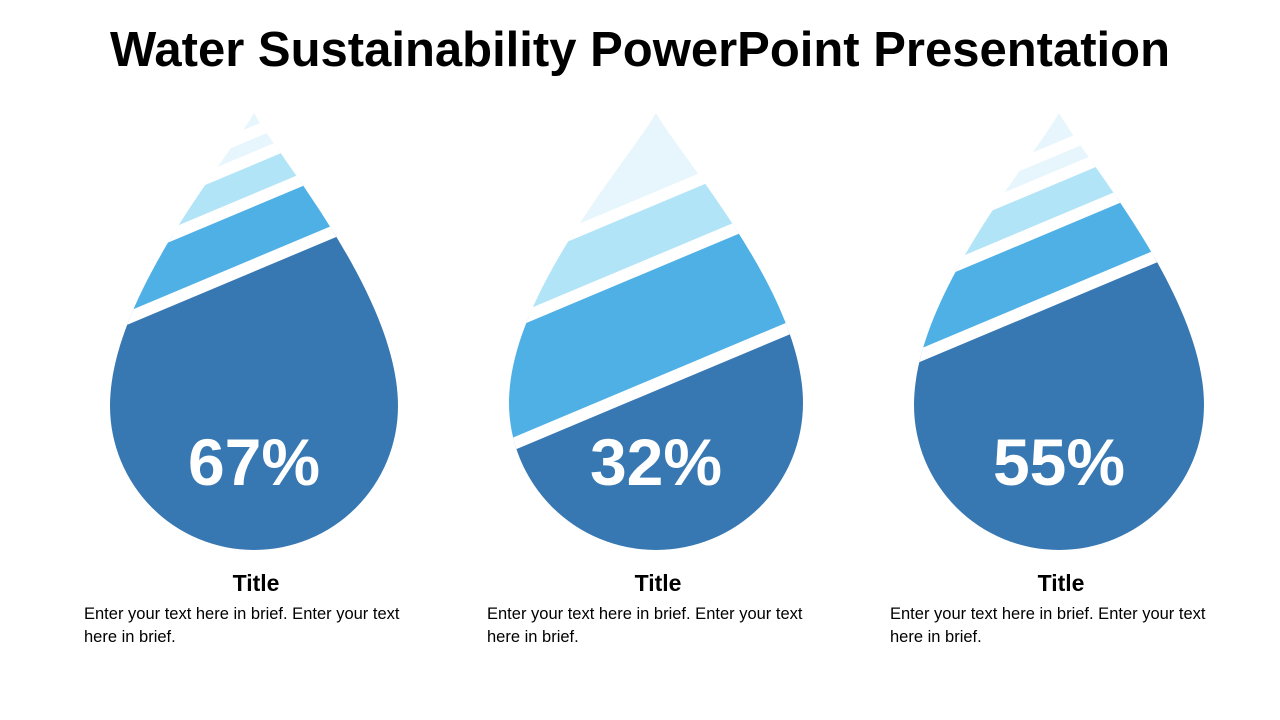 This screenshot has height=720, width=1280. I want to click on drop-percent: 55%, so click(1059, 462).